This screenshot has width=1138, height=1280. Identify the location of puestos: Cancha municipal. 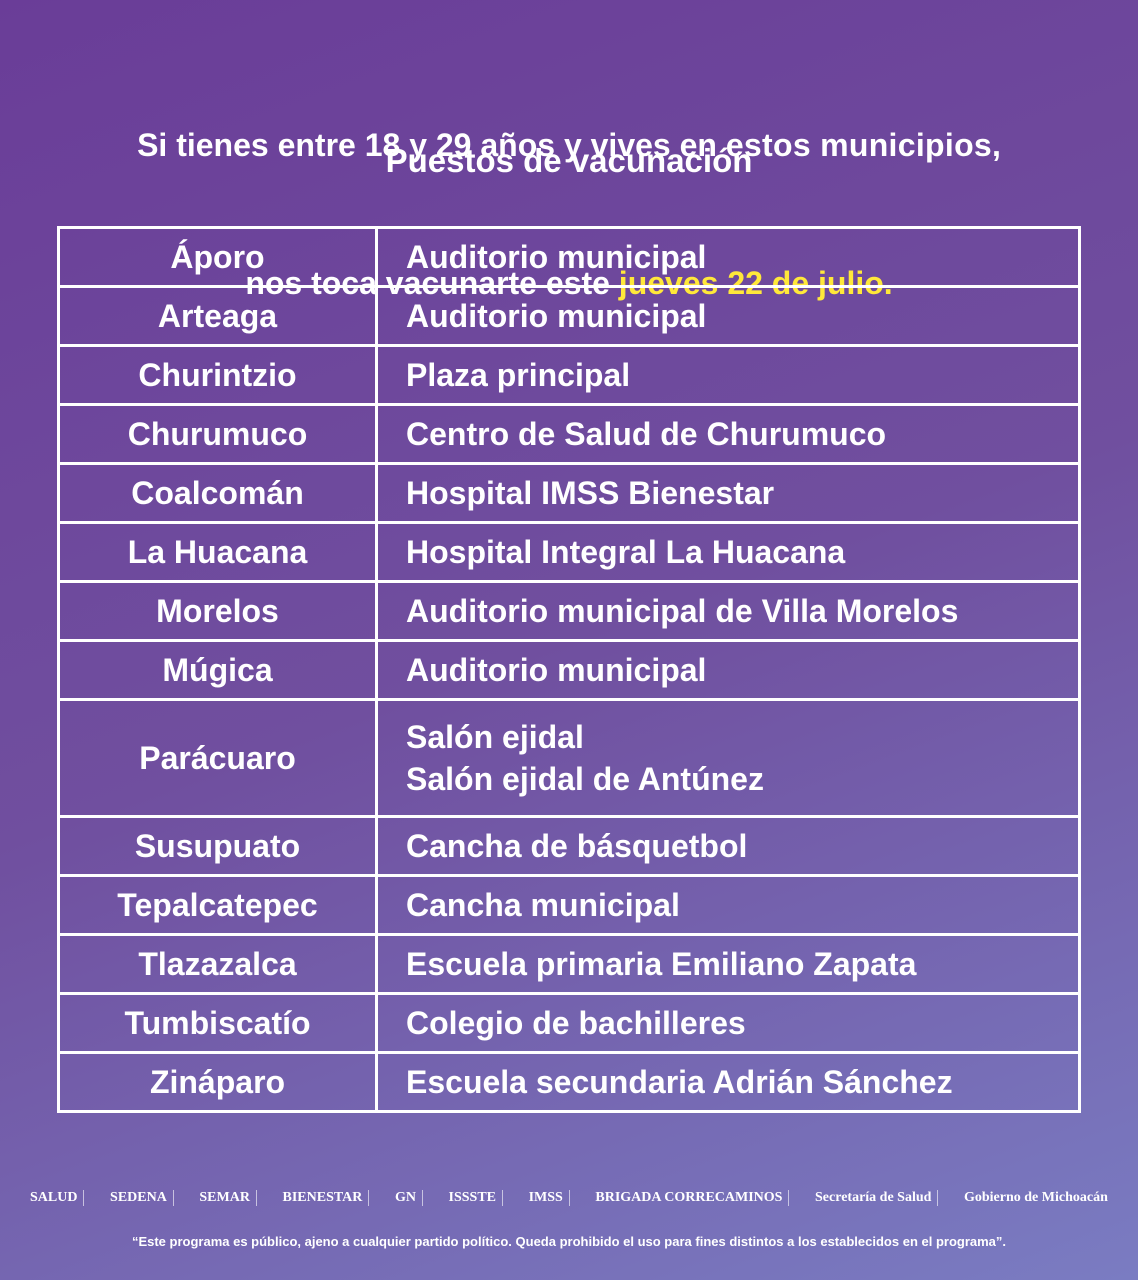
(728, 905).